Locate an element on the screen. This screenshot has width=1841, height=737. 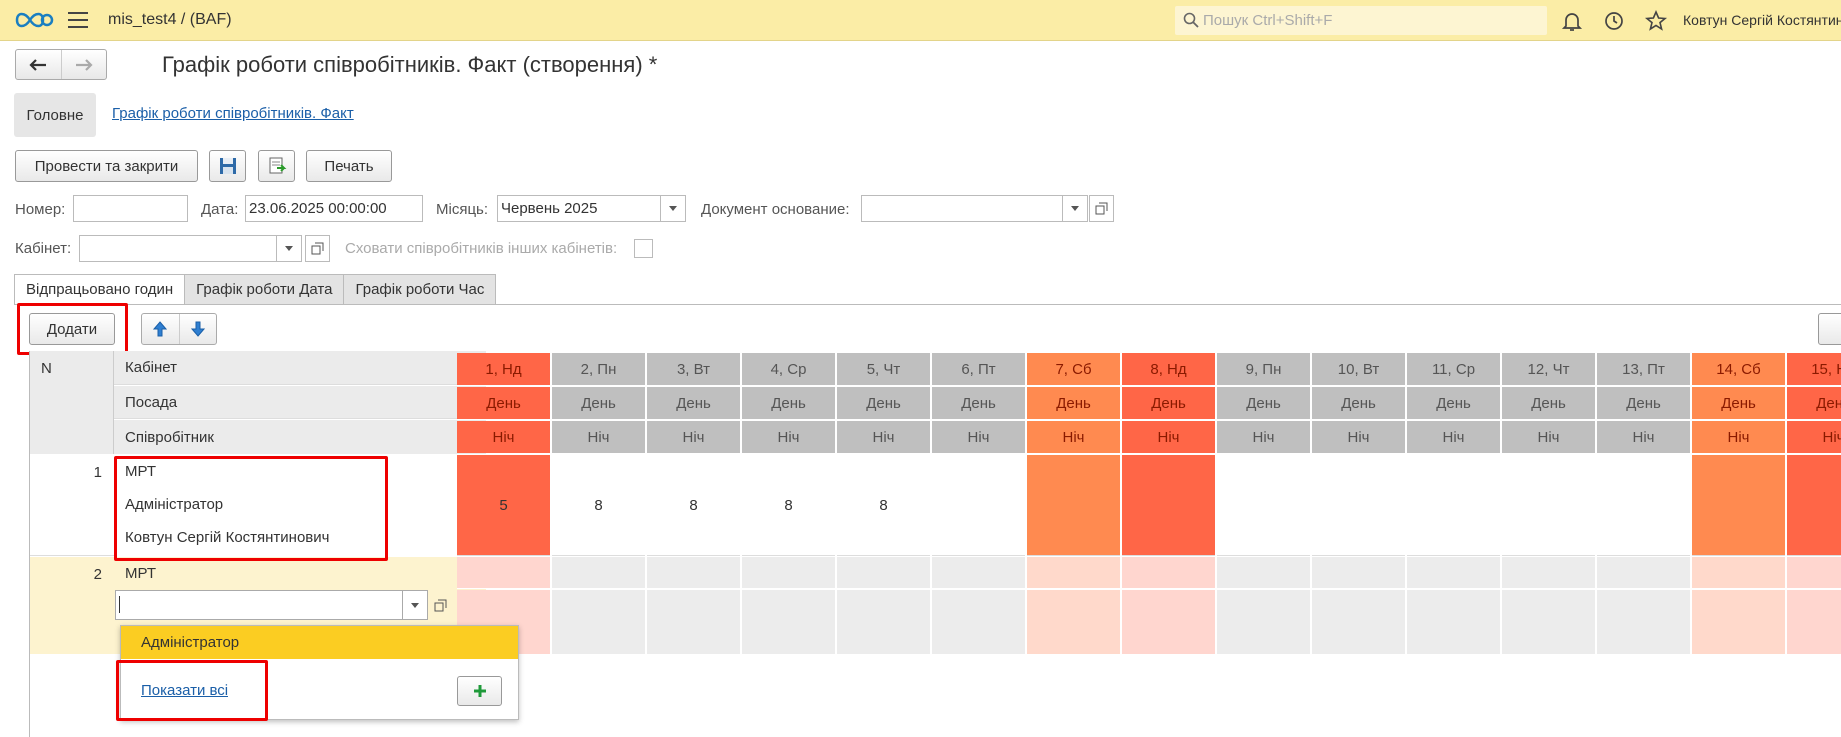
hide-other-cabinets-checkbox is located at coordinates (643, 248).